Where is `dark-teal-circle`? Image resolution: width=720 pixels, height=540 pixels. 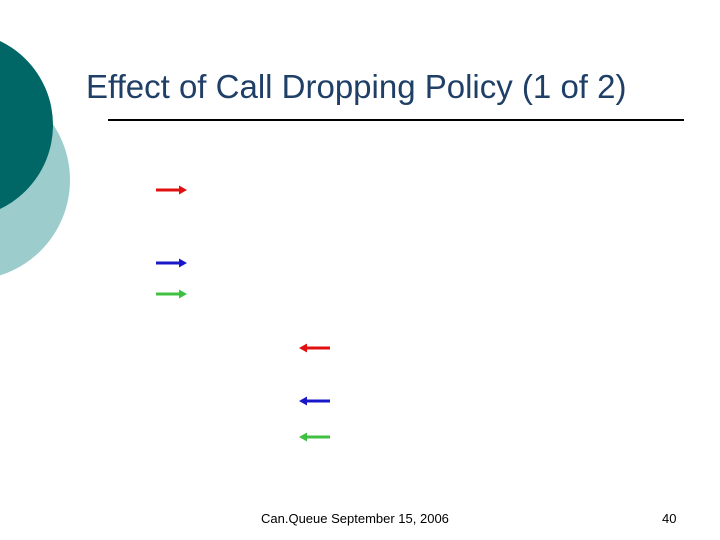
dark-teal-circle is located at coordinates (26, 125).